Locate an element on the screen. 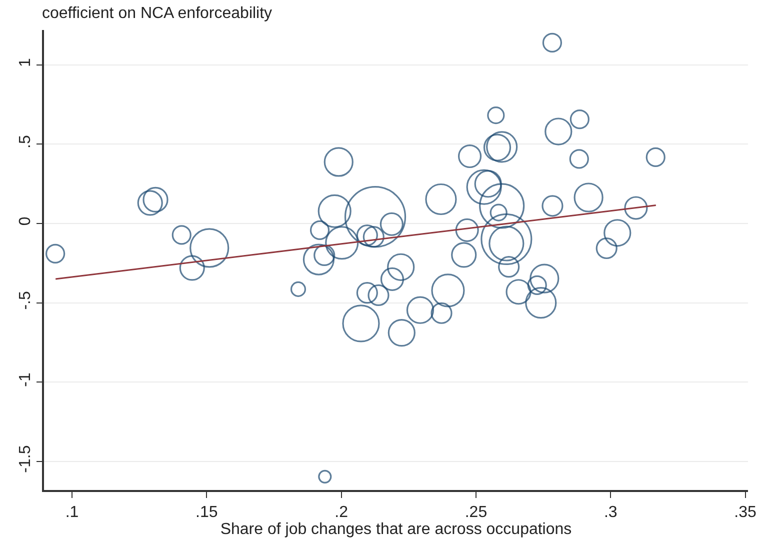  x-tick-label: .1 is located at coordinates (72, 512).